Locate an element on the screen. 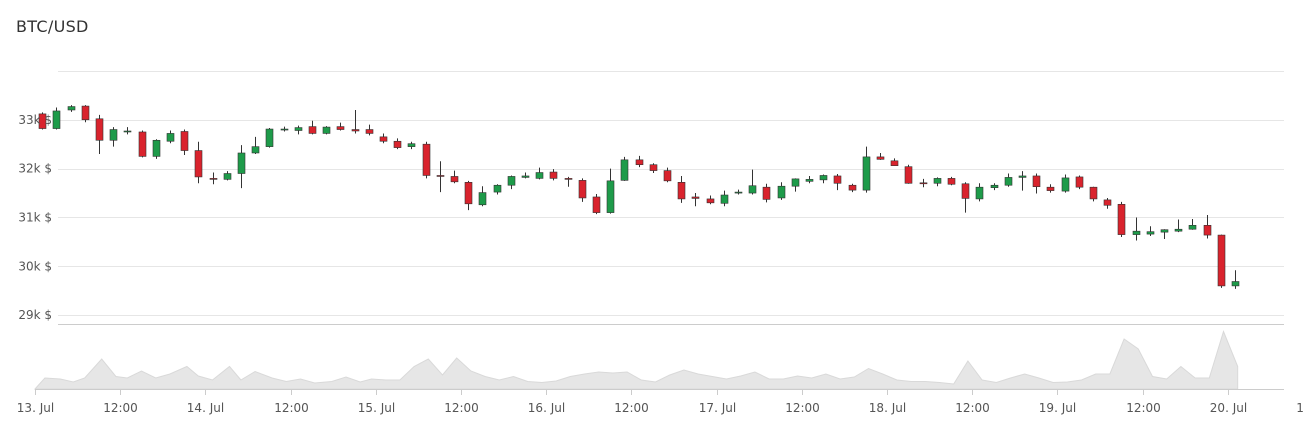 The image size is (1304, 422). x-tick-label: 16. Jul is located at coordinates (546, 408).